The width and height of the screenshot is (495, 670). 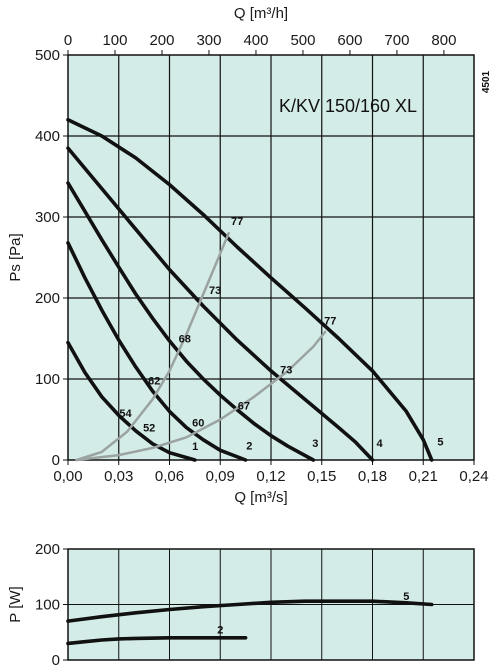 I want to click on x2-tick-label: 800, so click(x=443, y=40).